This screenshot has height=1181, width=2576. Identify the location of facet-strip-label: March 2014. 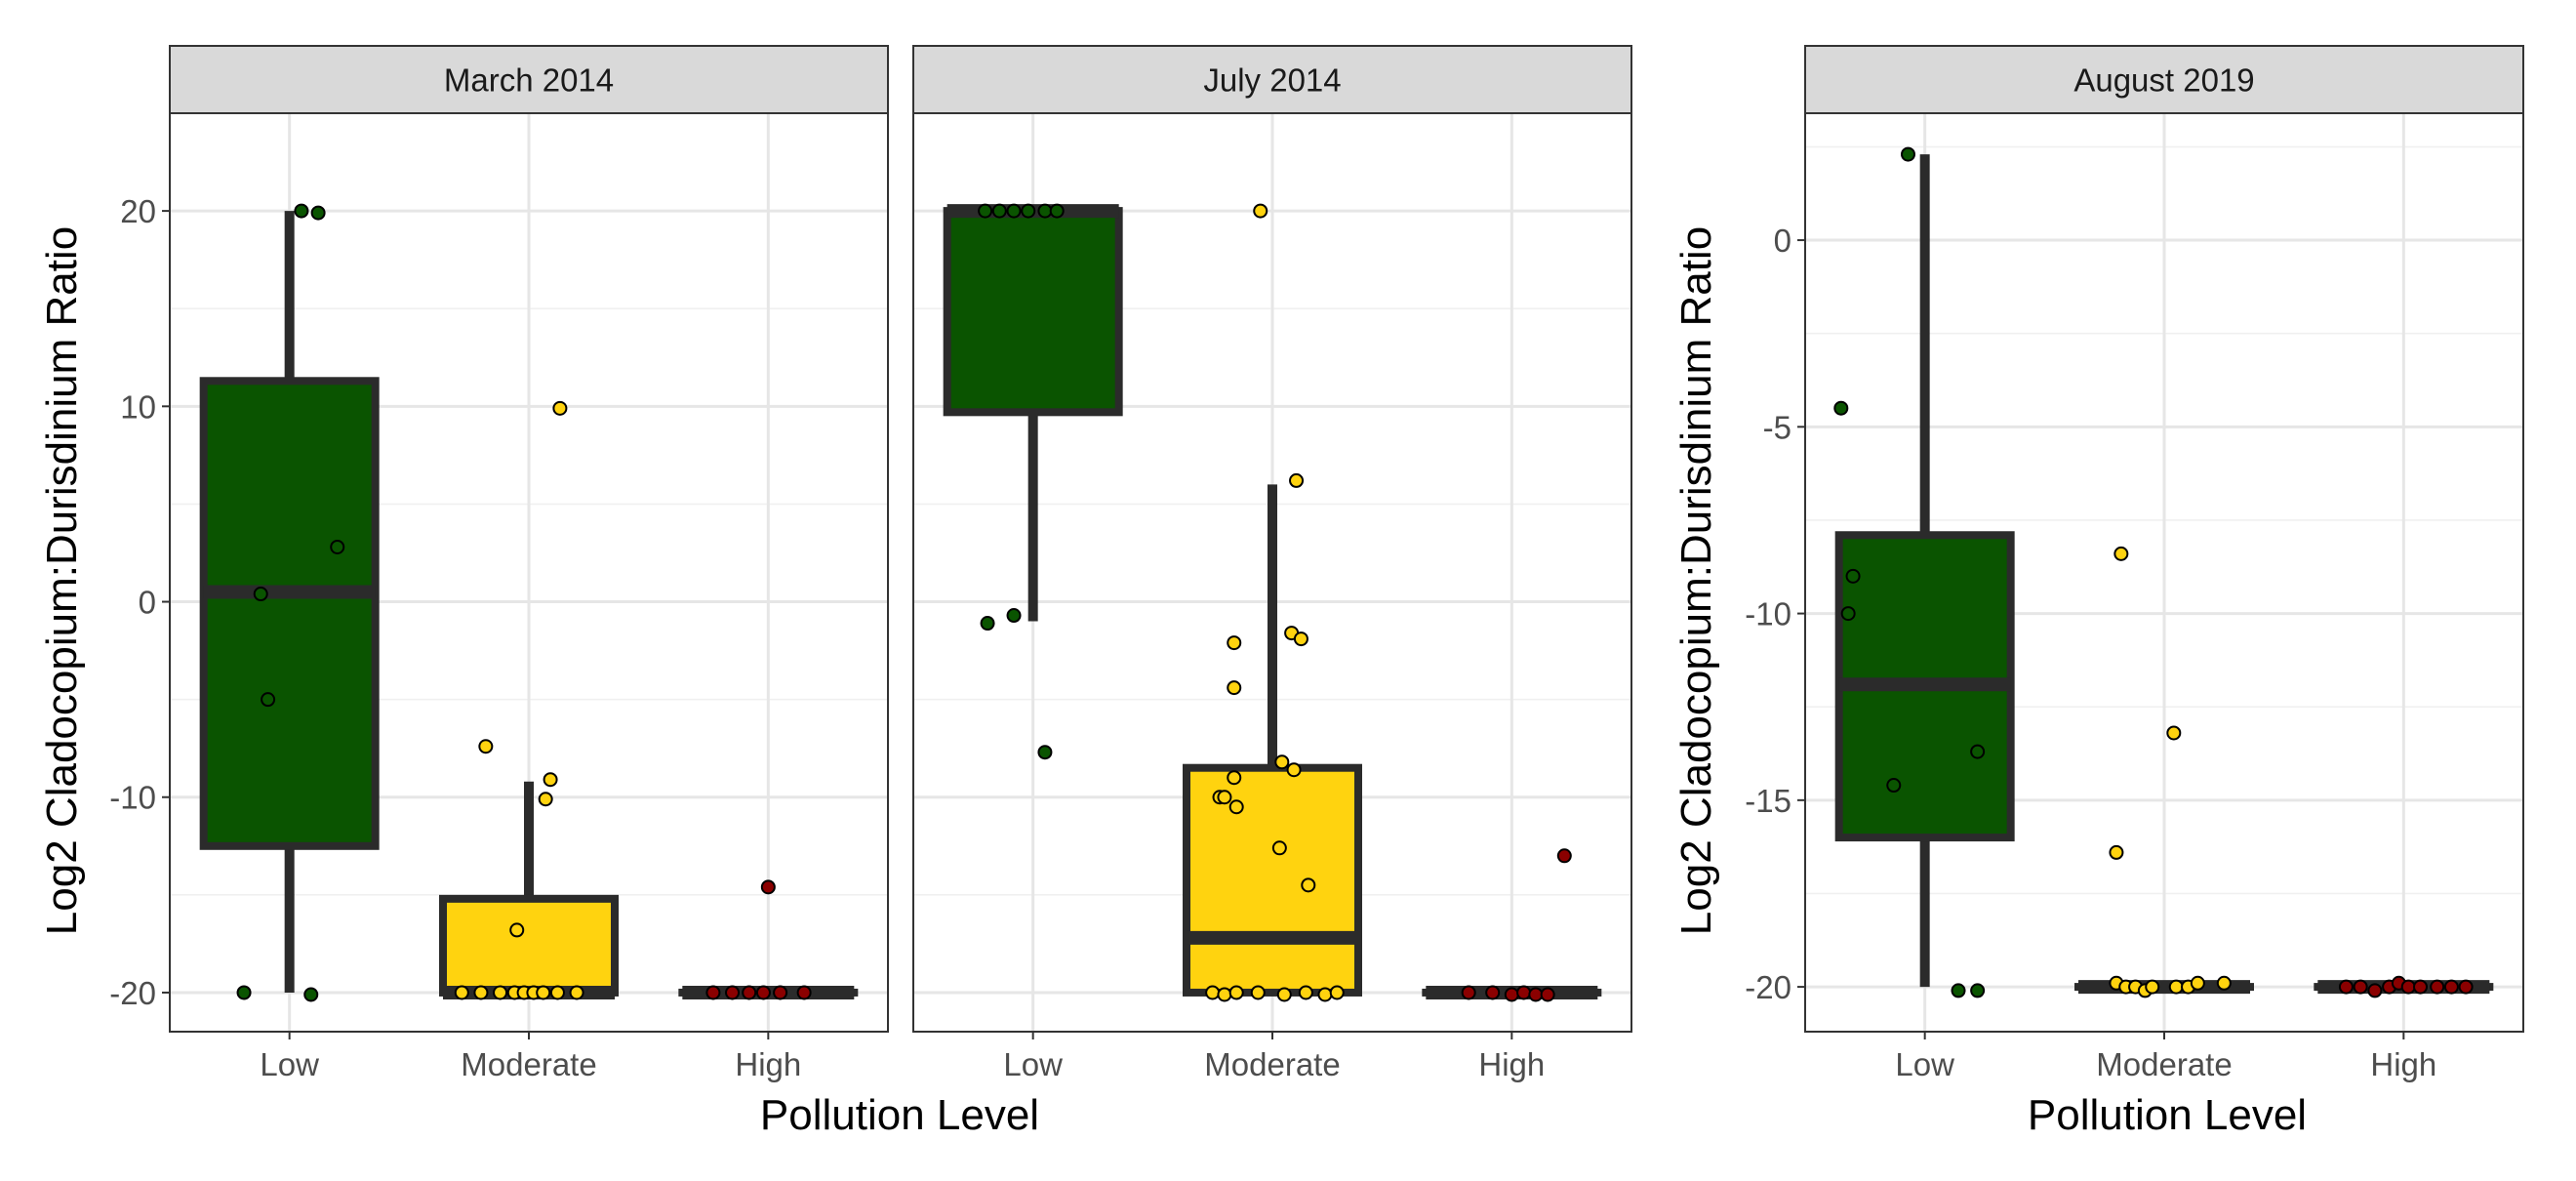
(529, 80).